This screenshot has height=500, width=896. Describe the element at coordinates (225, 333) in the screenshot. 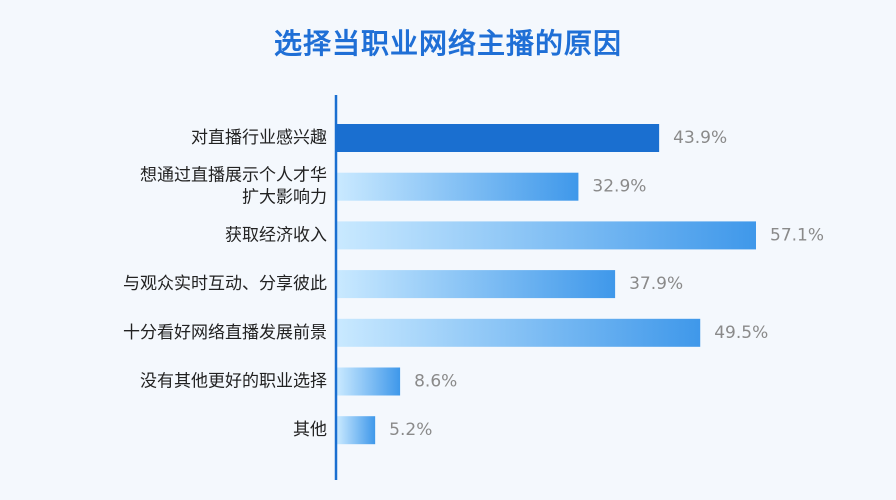

I see `category-label-4: 十分看好网络直播发展前景` at that location.